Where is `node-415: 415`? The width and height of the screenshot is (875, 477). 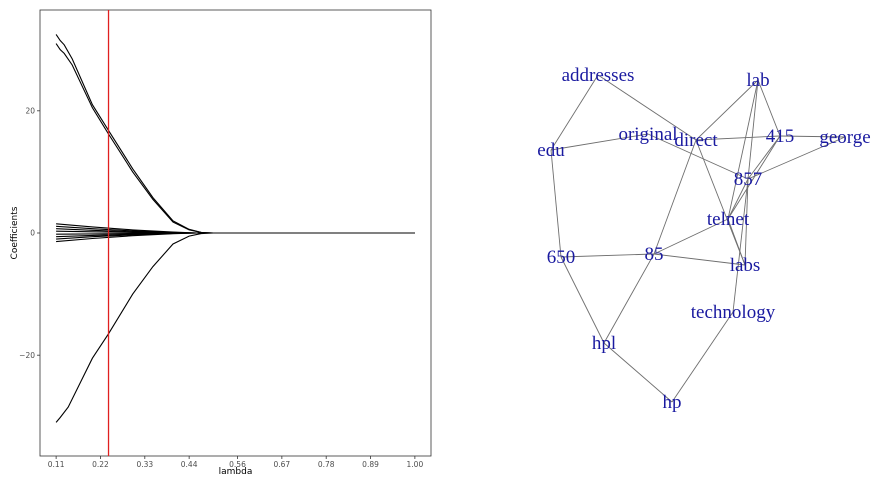
node-415: 415 is located at coordinates (780, 136).